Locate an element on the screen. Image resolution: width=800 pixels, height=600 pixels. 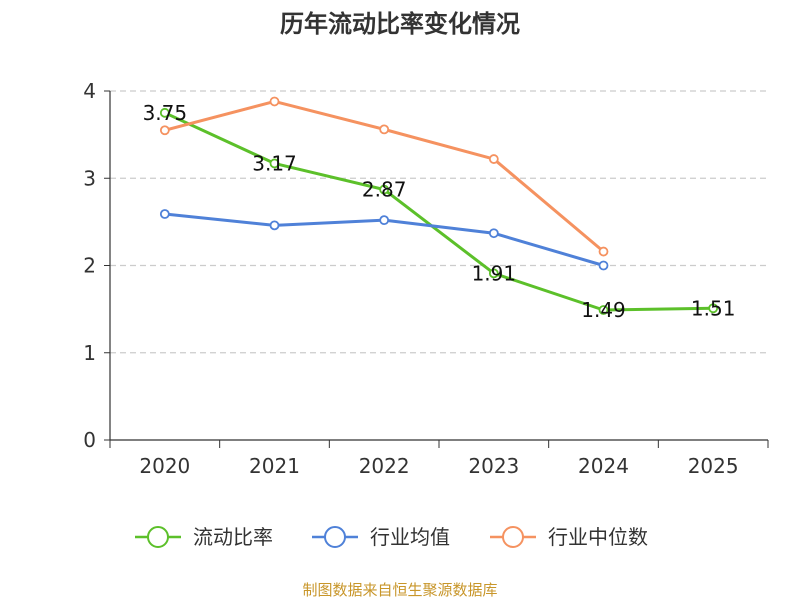
y-tick-label: 1 is located at coordinates (89, 353).